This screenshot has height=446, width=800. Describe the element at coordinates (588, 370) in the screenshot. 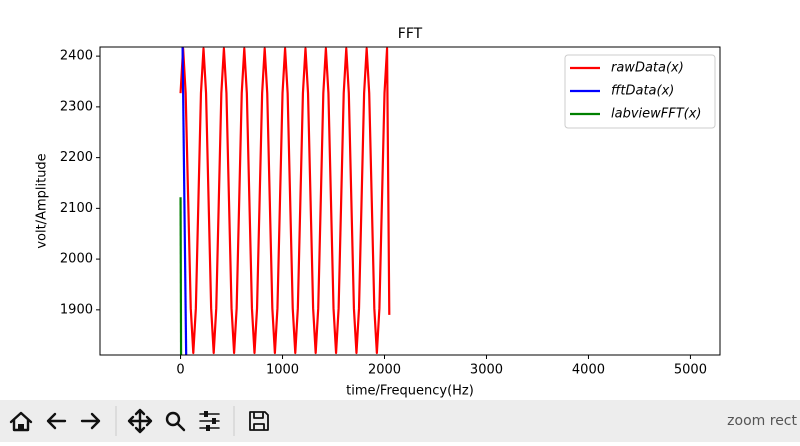

I see `x-tick-label: 4000` at that location.